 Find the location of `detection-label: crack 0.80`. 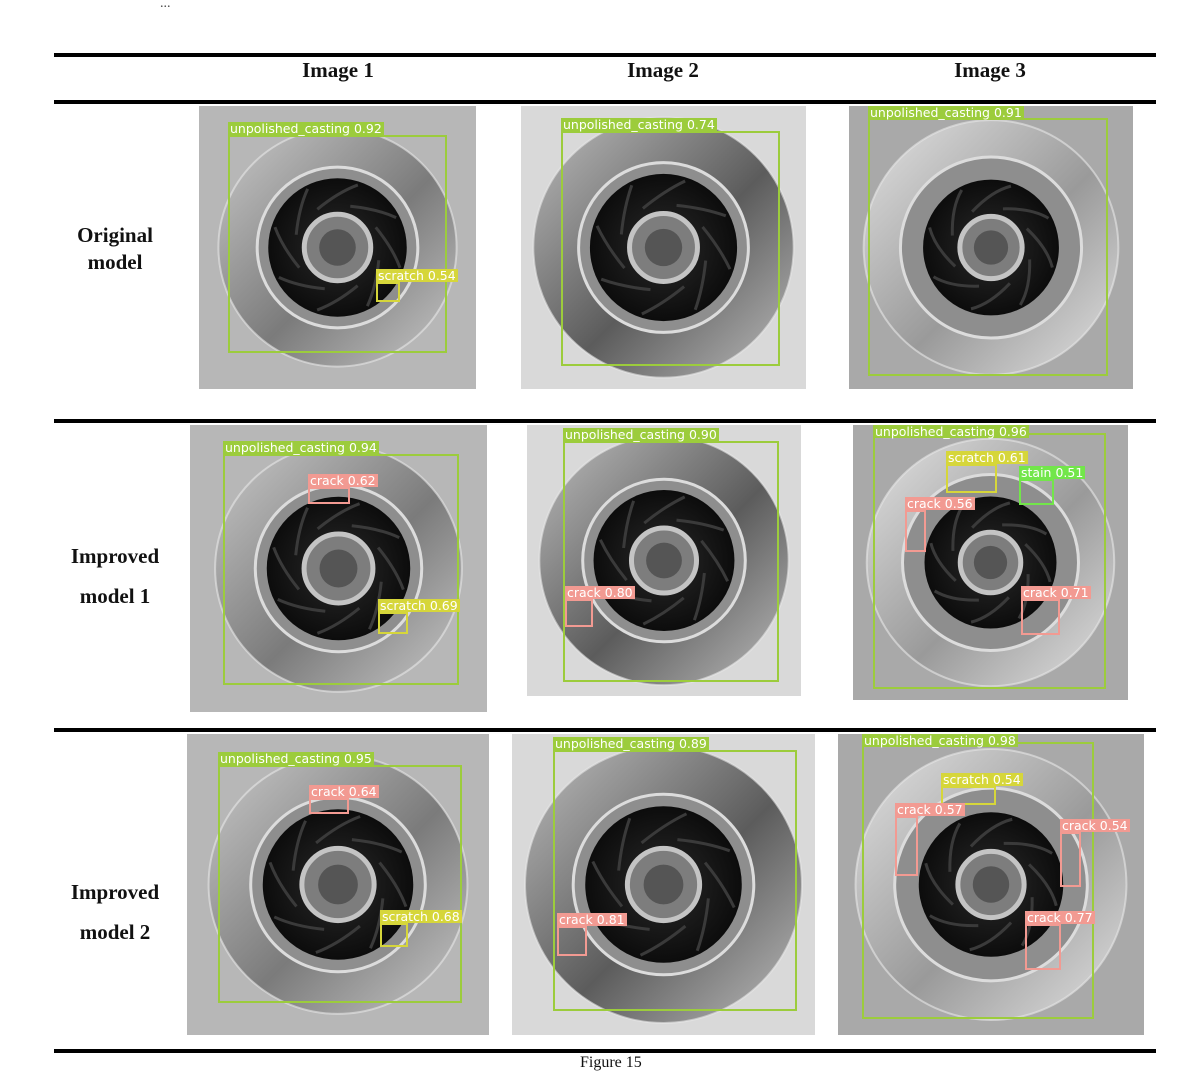

detection-label: crack 0.80 is located at coordinates (600, 592).